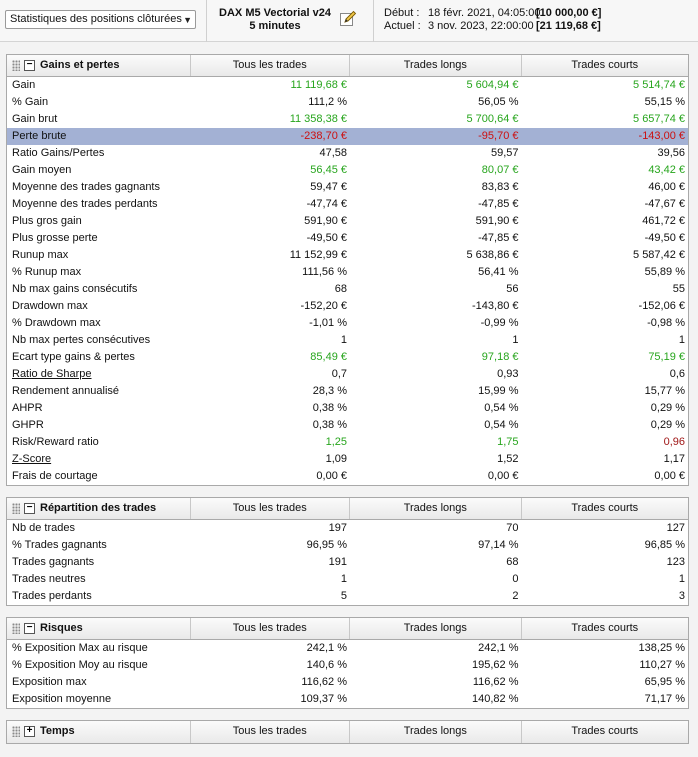 Image resolution: width=698 pixels, height=757 pixels. What do you see at coordinates (662, 648) in the screenshot?
I see `cell-value: 138,25 %` at bounding box center [662, 648].